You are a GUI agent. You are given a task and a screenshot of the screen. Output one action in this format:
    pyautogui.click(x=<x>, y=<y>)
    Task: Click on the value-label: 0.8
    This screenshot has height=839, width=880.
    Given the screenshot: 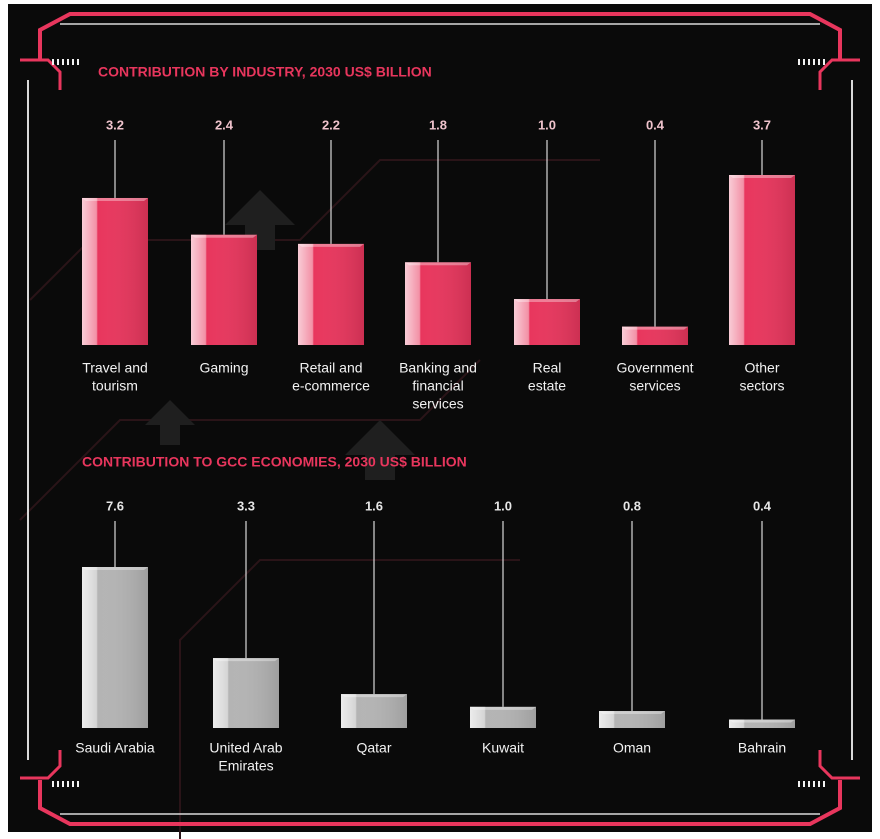 What is the action you would take?
    pyautogui.click(x=632, y=505)
    